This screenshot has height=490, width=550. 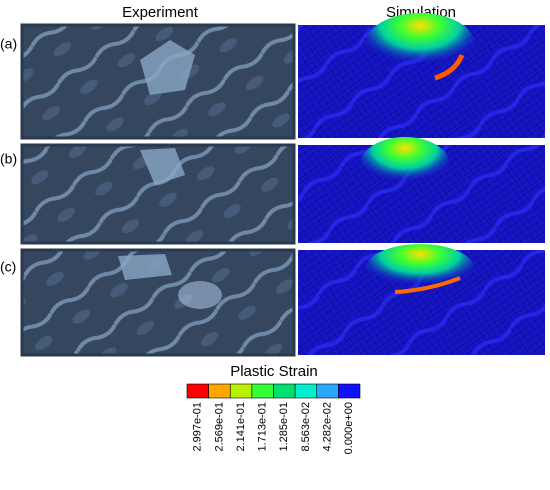 I want to click on legend-title: Plastic Strain, so click(x=274, y=371).